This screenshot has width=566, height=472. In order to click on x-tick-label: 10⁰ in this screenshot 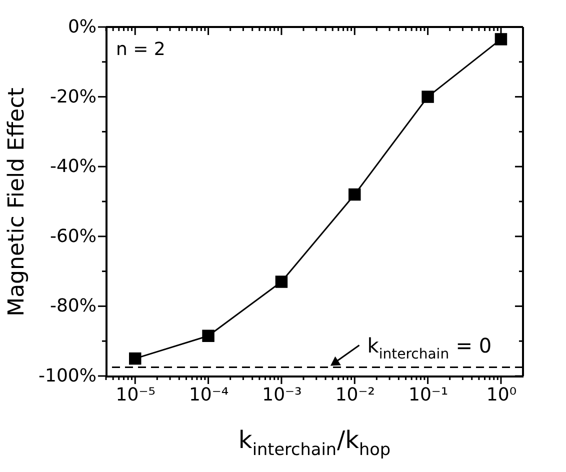, I will do `click(501, 395)`.